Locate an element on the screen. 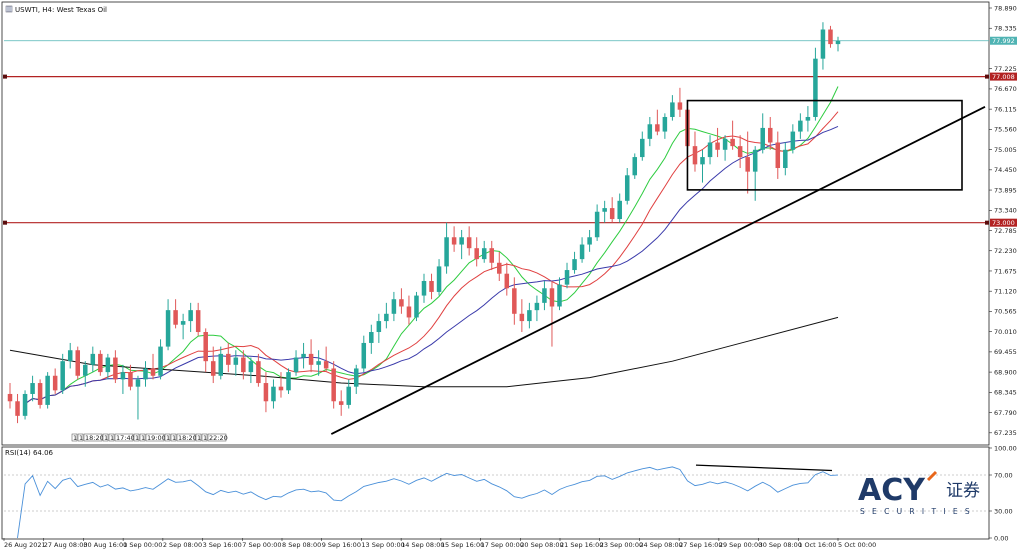 Image resolution: width=1024 pixels, height=557 pixels. logo-text: ACY is located at coordinates (892, 490).